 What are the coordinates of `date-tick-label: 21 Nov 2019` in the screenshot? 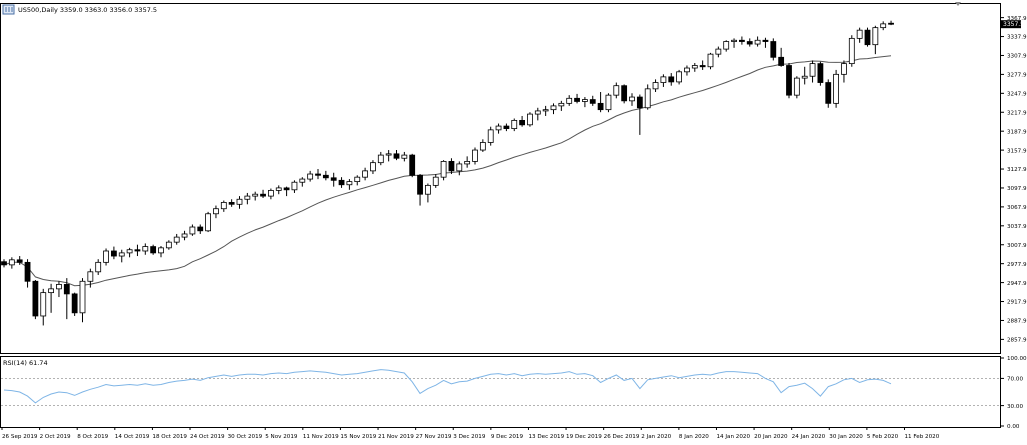 It's located at (396, 437).